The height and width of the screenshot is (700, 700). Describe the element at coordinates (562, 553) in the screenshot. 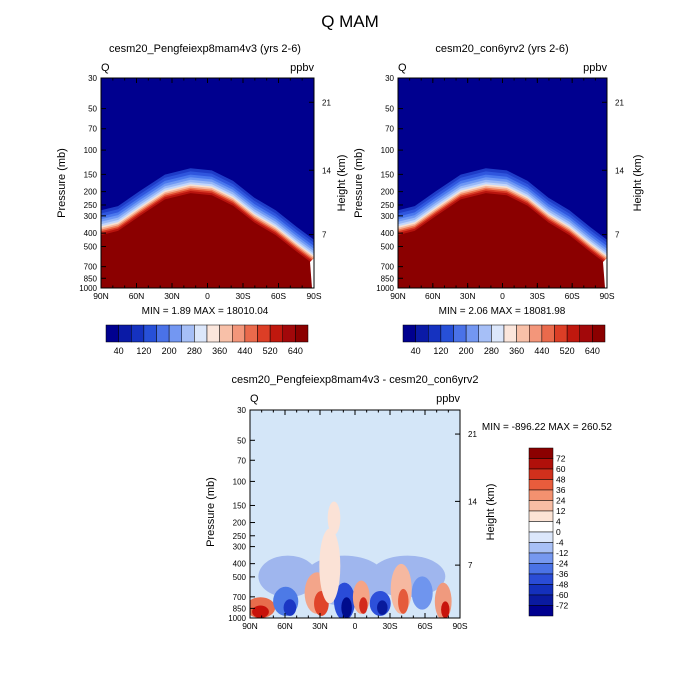

I see `colorbar-label: -12` at that location.